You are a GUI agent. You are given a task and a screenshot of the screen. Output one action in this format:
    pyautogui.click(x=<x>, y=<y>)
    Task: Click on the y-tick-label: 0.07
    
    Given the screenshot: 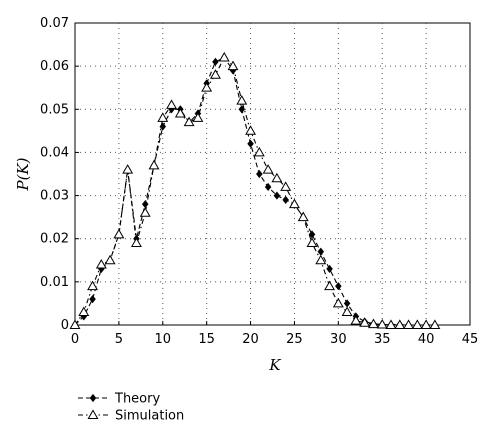 What is the action you would take?
    pyautogui.click(x=54, y=23)
    